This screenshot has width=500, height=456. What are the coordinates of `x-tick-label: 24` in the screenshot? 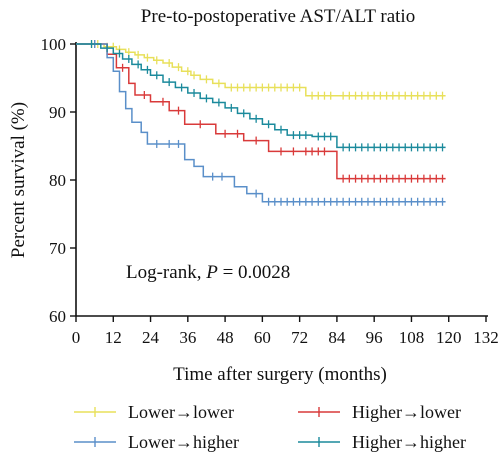 It's located at (151, 337).